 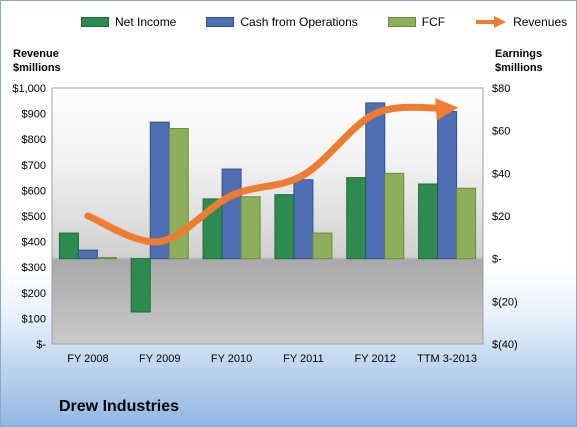 What do you see at coordinates (501, 132) in the screenshot?
I see `right-tick-label: $60` at bounding box center [501, 132].